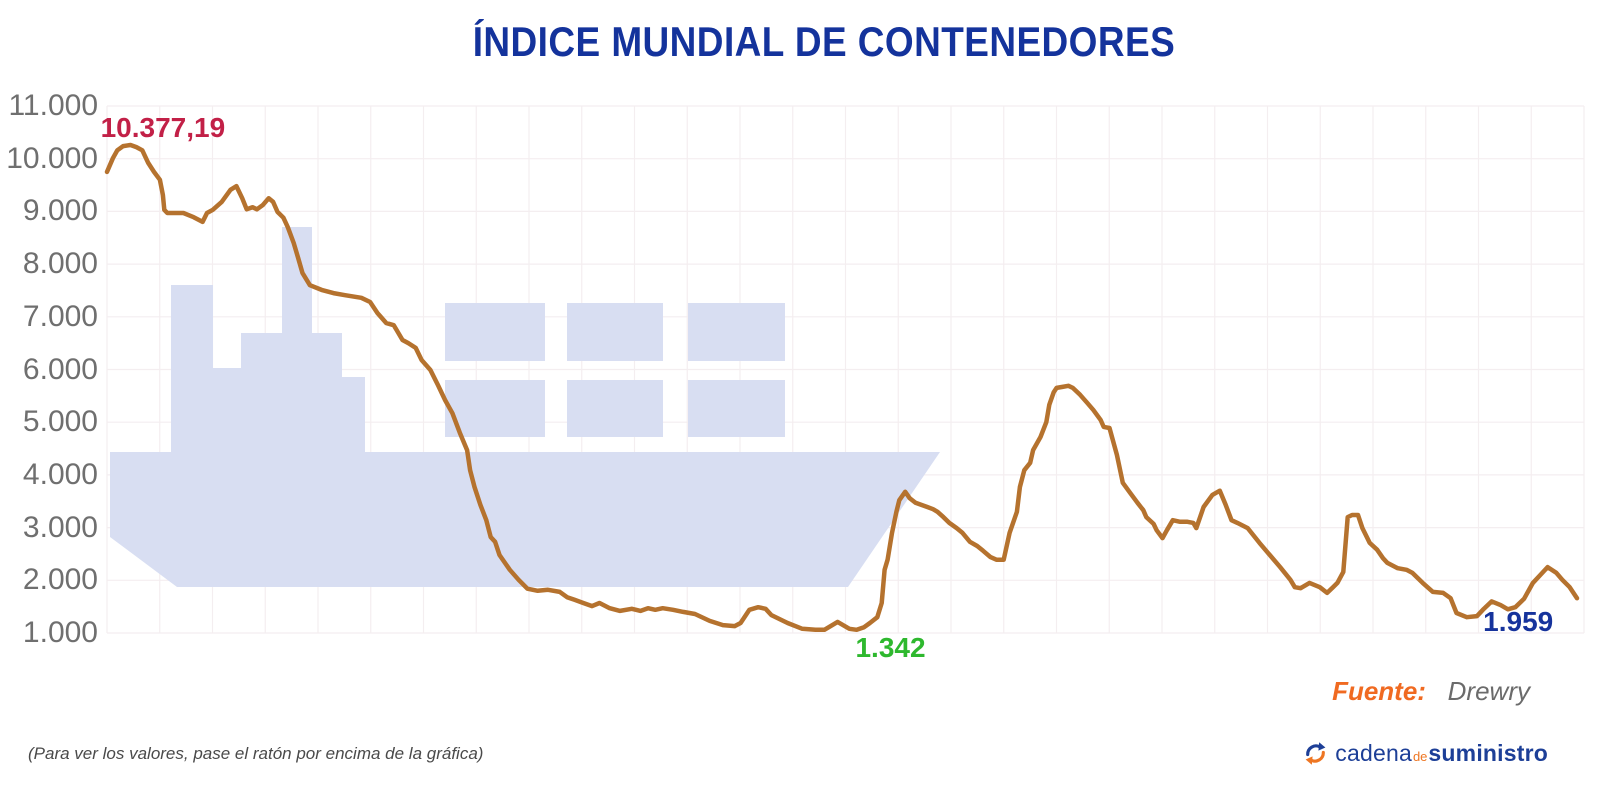  What do you see at coordinates (1488, 753) in the screenshot?
I see `logo-word-suministro: suministro` at bounding box center [1488, 753].